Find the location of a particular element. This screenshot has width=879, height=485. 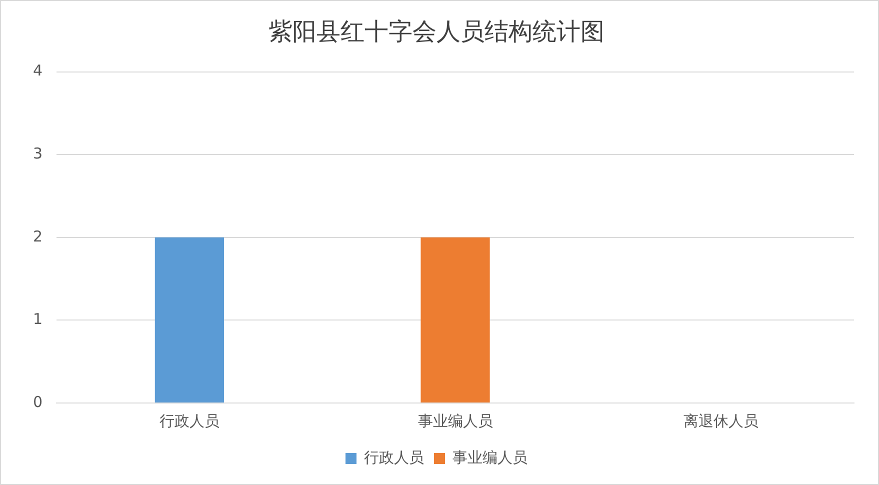

y-tick-label: 3 is located at coordinates (37, 153).